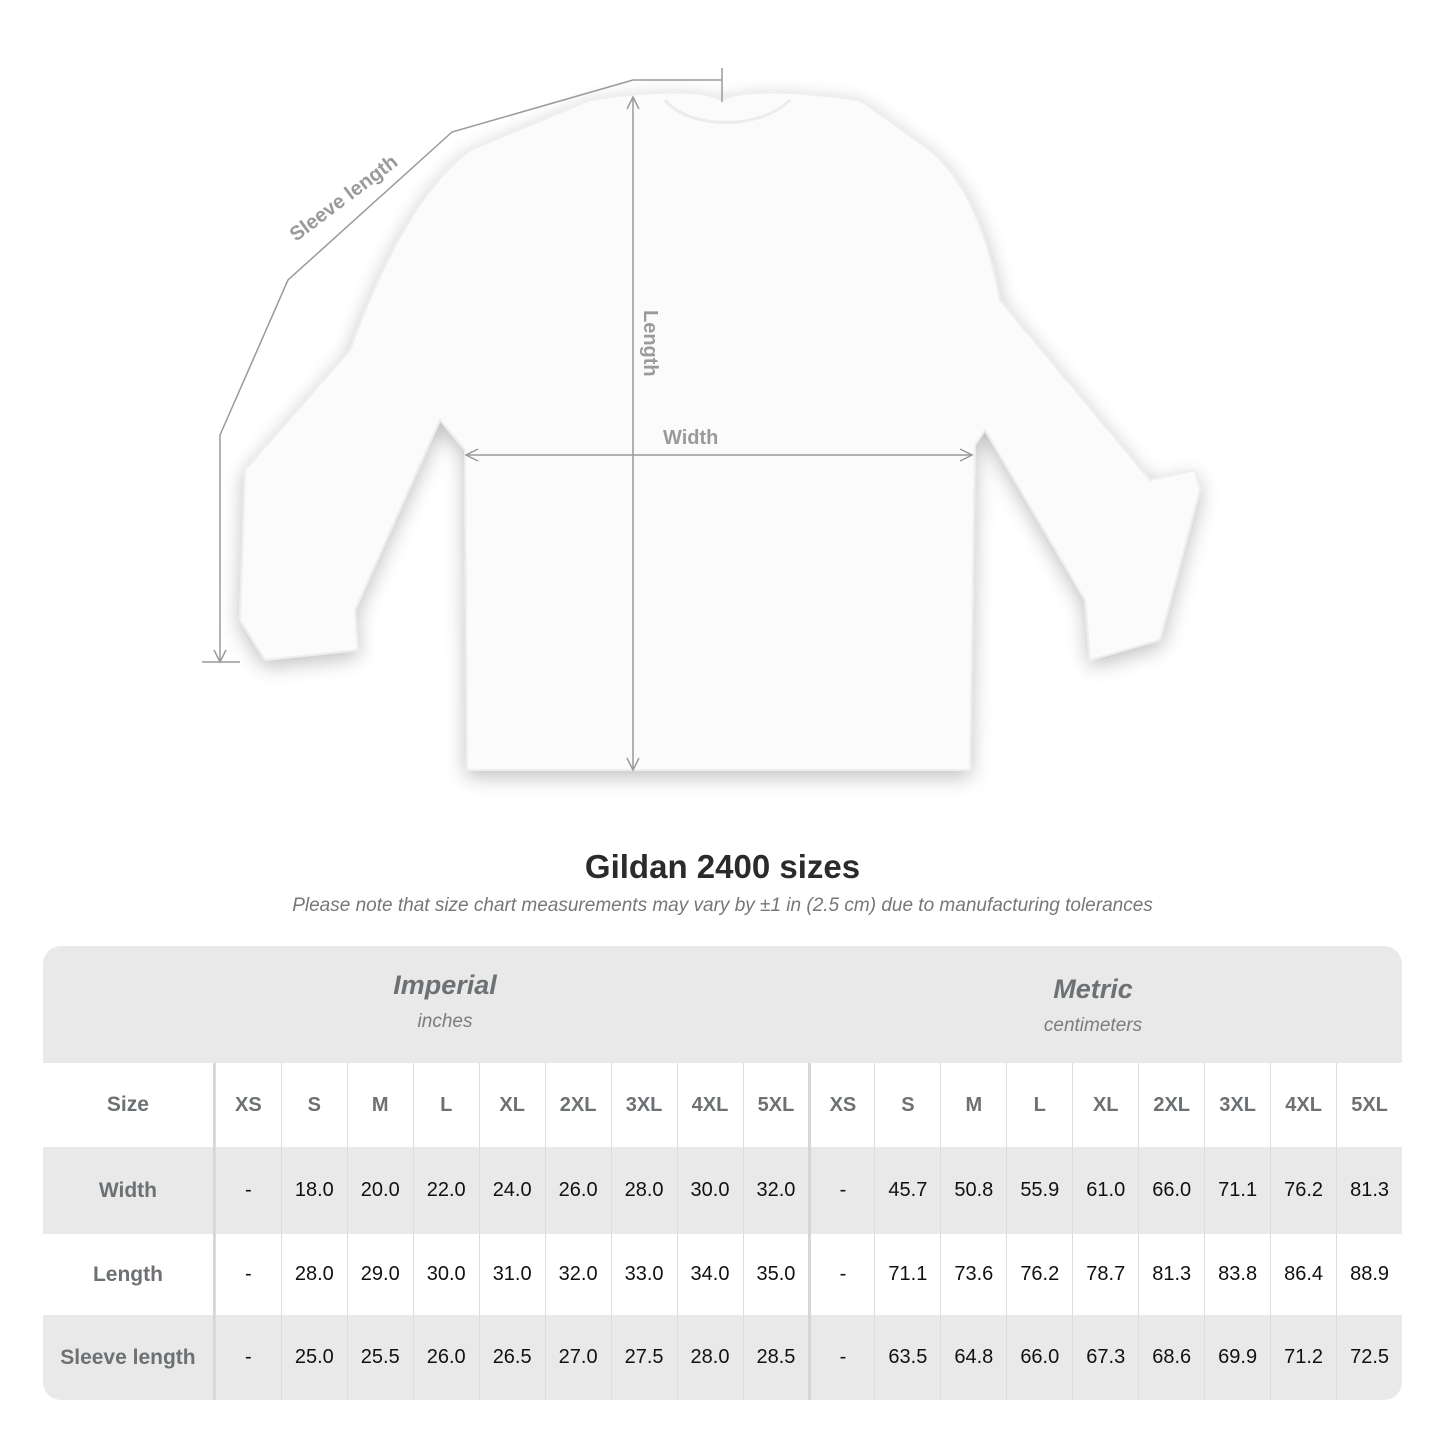 The width and height of the screenshot is (1445, 1445). Describe the element at coordinates (129, 1190) in the screenshot. I see `row-label: Width` at that location.